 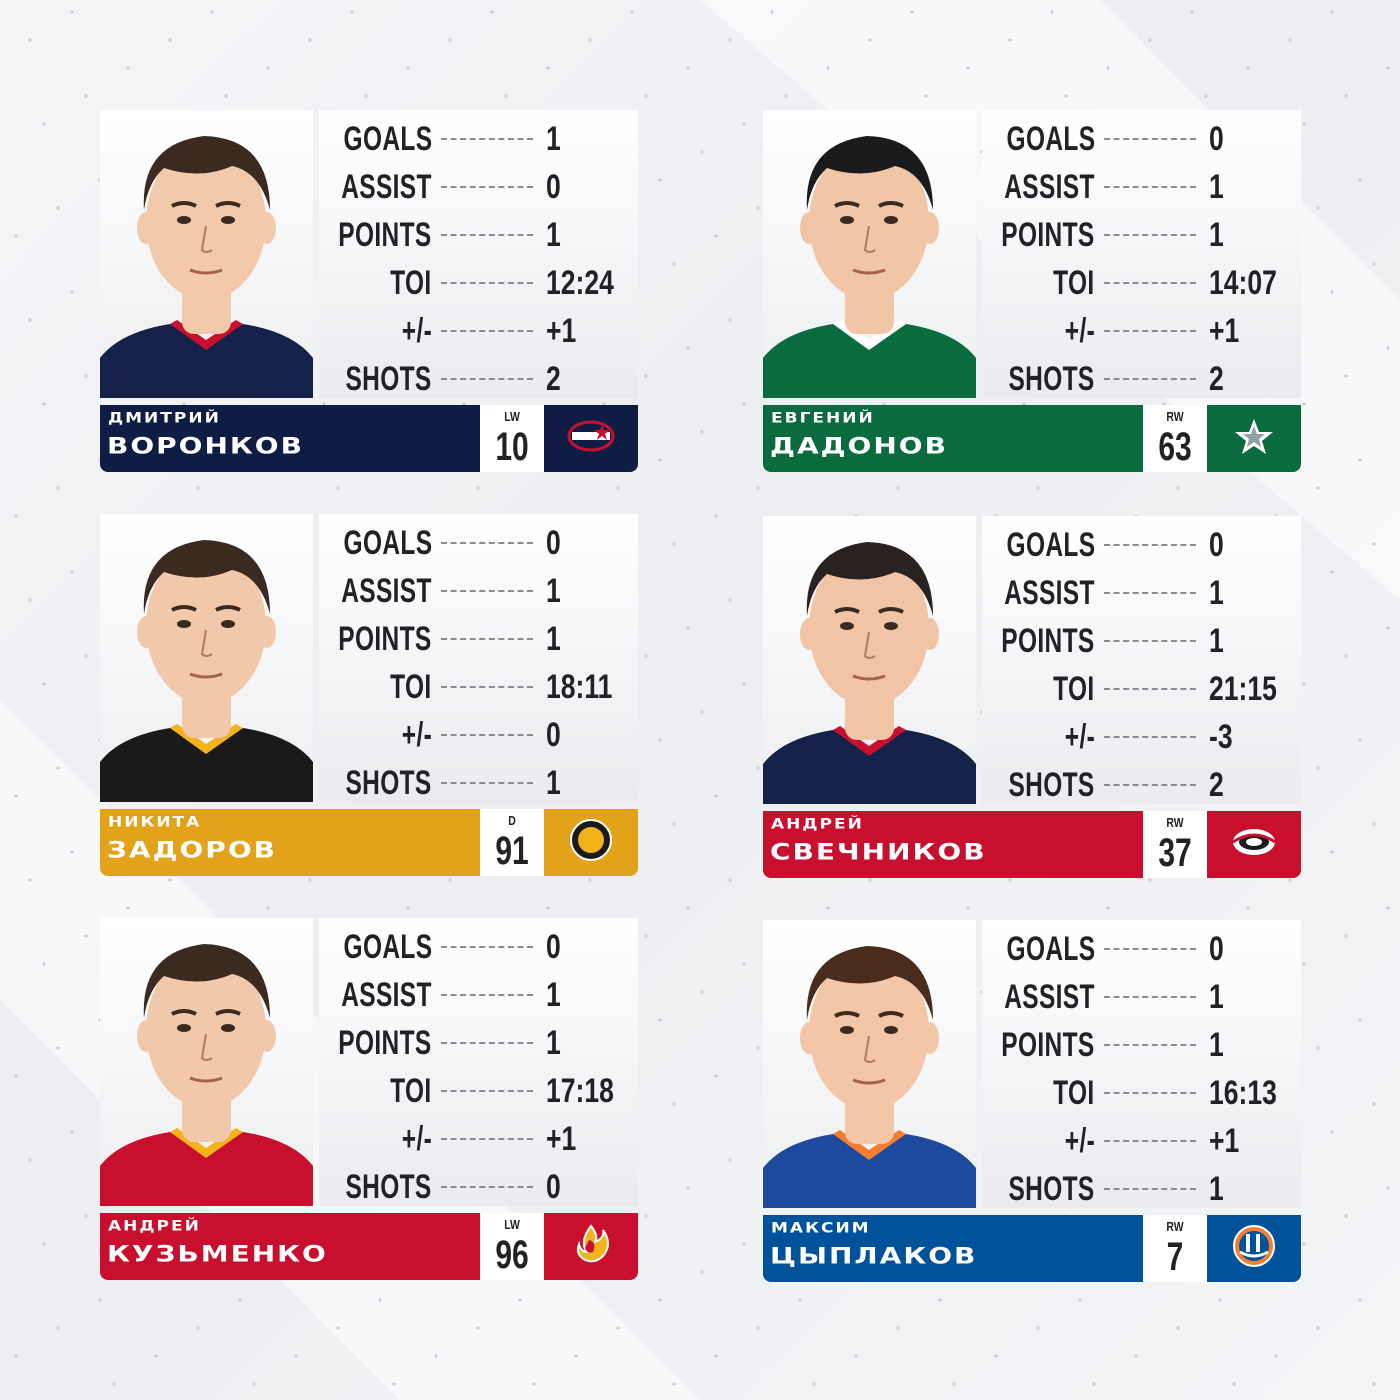 What do you see at coordinates (1243, 283) in the screenshot?
I see `stat-value-toi: 14:07` at bounding box center [1243, 283].